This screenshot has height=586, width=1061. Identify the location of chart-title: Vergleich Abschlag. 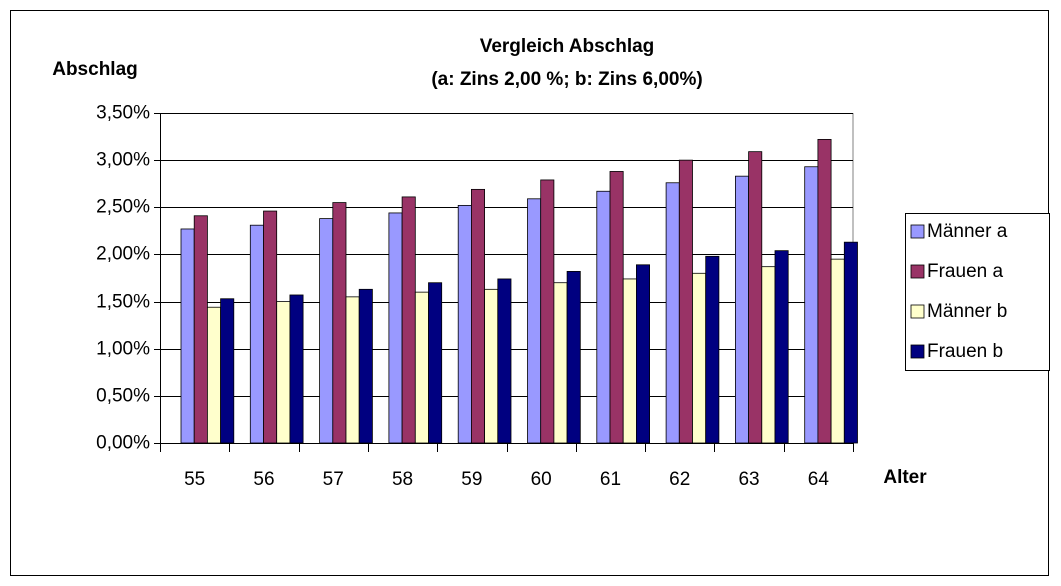
(567, 46).